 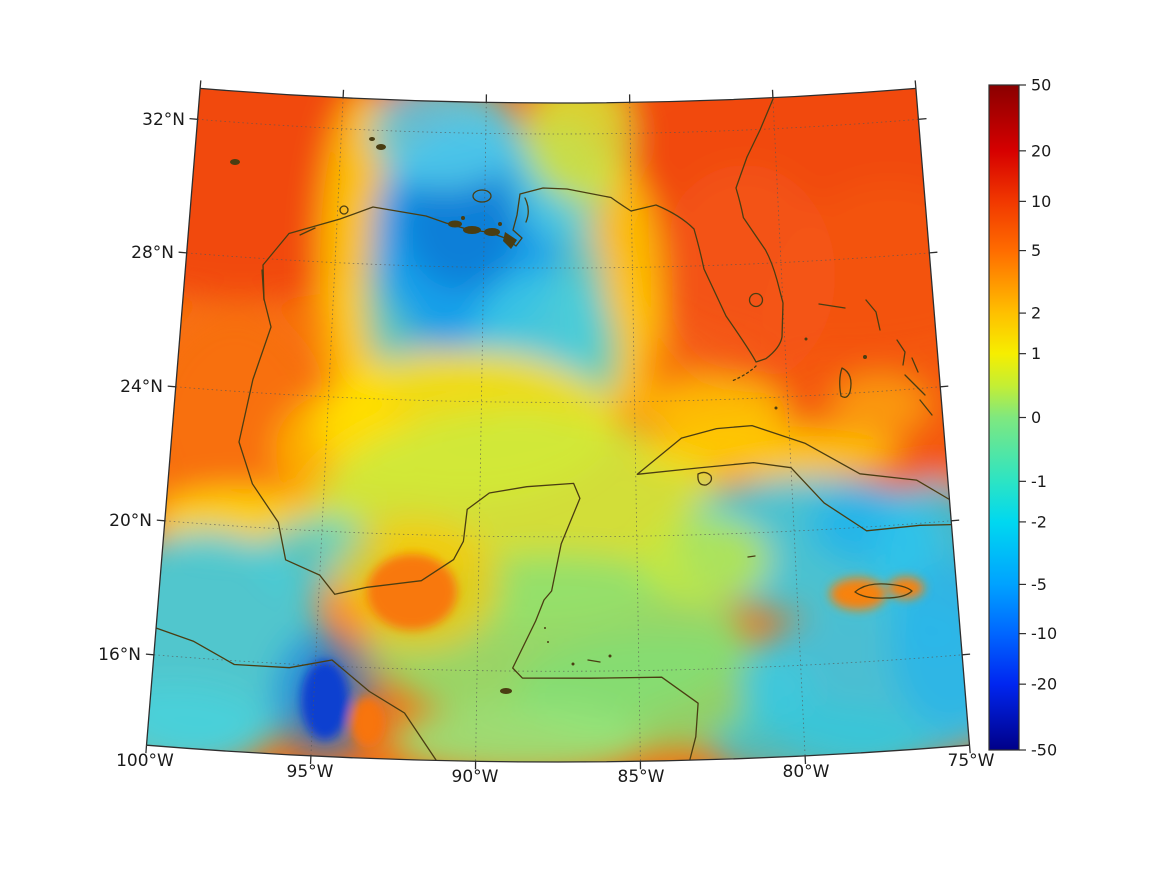 What do you see at coordinates (1036, 313) in the screenshot?
I see `colorbar-tick-label: 2` at bounding box center [1036, 313].